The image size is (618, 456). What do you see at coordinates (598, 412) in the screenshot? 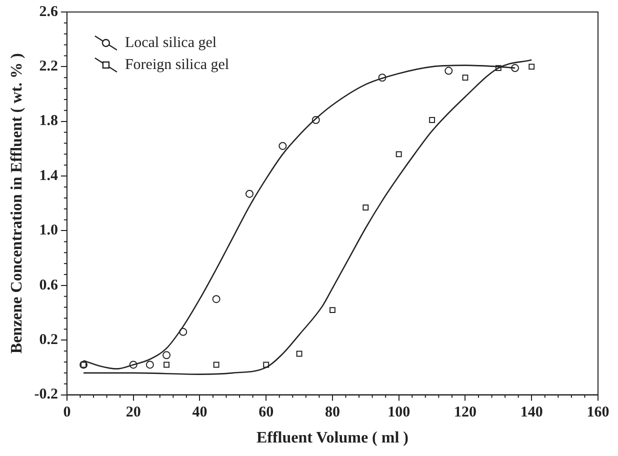
I see `x-tick-label: 160` at bounding box center [598, 412].